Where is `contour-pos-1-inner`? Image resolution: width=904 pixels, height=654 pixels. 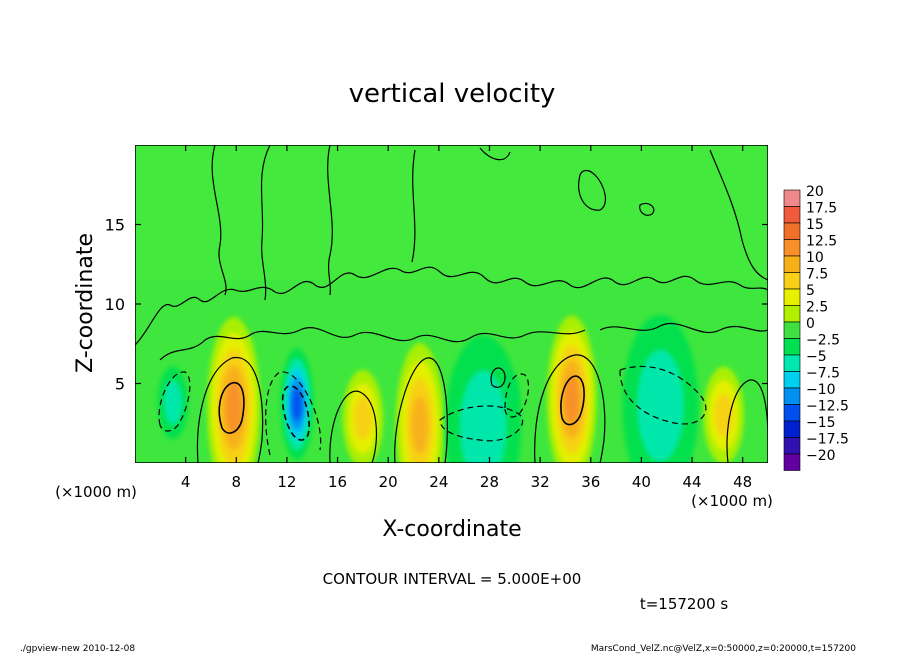 contour-pos-1-inner is located at coordinates (231, 408).